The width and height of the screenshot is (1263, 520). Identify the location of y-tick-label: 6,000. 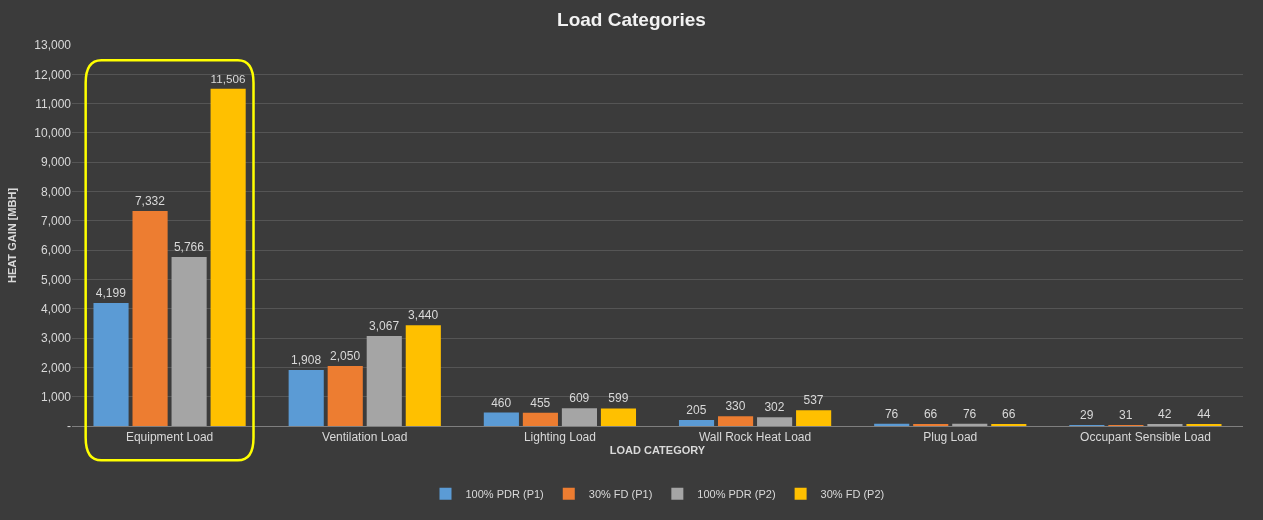
(56, 250).